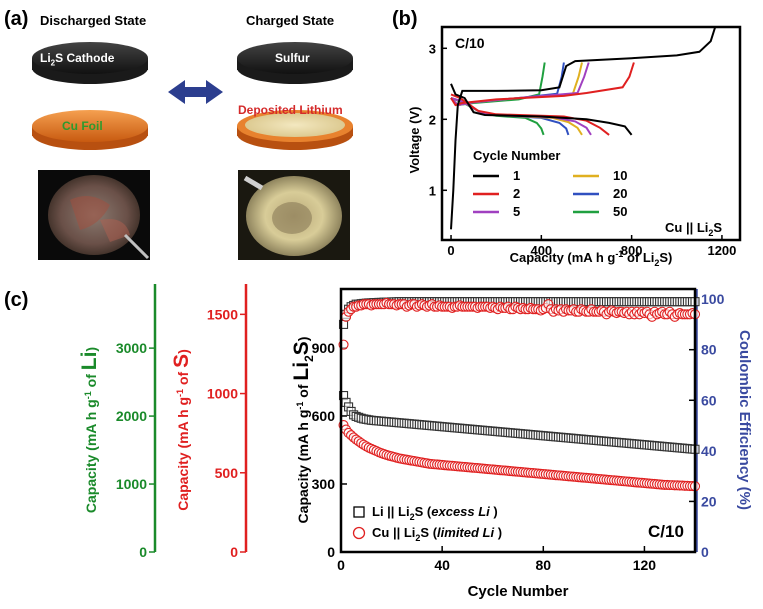  What do you see at coordinates (131, 484) in the screenshot?
I see `li-axis-tick-label: 1000` at bounding box center [131, 484].